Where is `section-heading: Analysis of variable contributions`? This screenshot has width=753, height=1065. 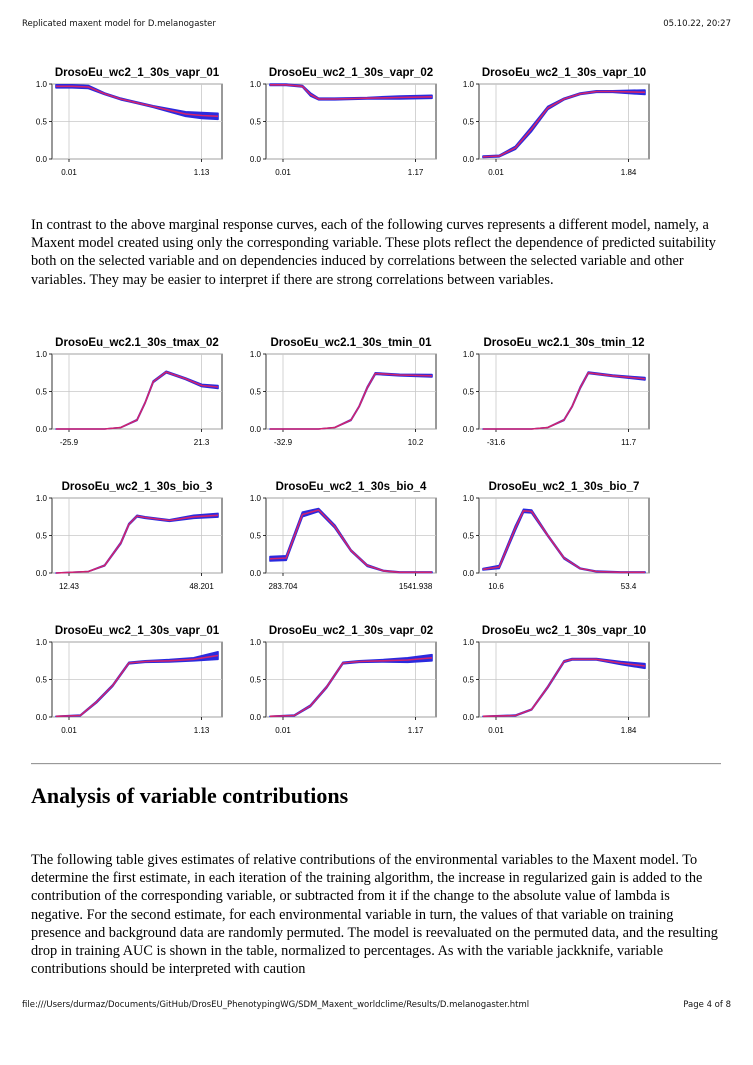 section-heading: Analysis of variable contributions is located at coordinates (190, 795).